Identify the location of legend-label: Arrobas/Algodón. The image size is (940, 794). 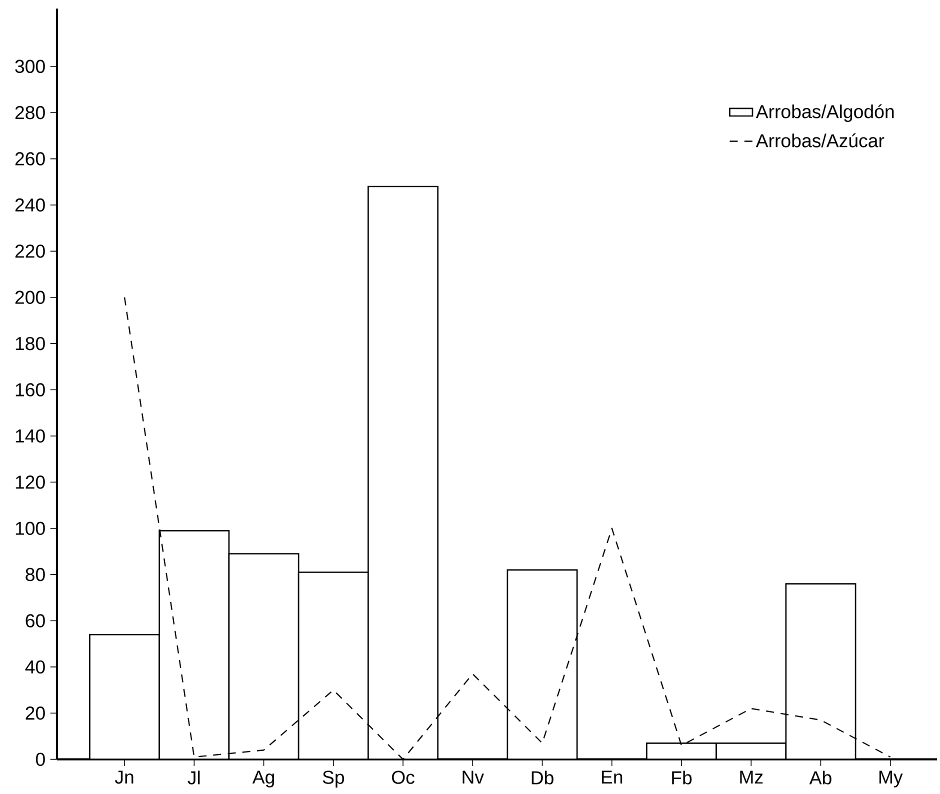
(825, 113).